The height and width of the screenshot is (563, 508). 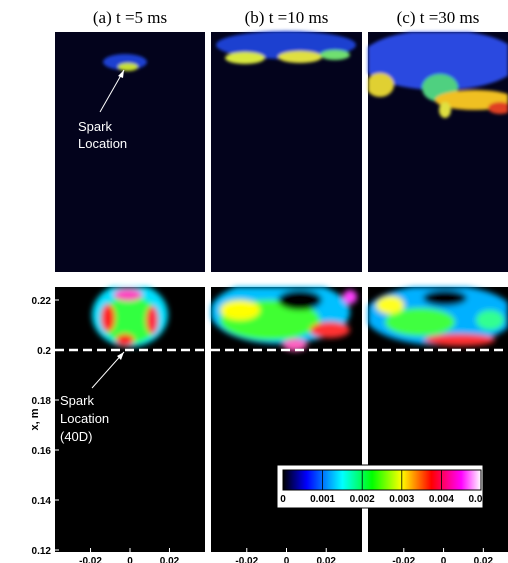 I want to click on y-tick-label: 0.14, so click(x=42, y=501).